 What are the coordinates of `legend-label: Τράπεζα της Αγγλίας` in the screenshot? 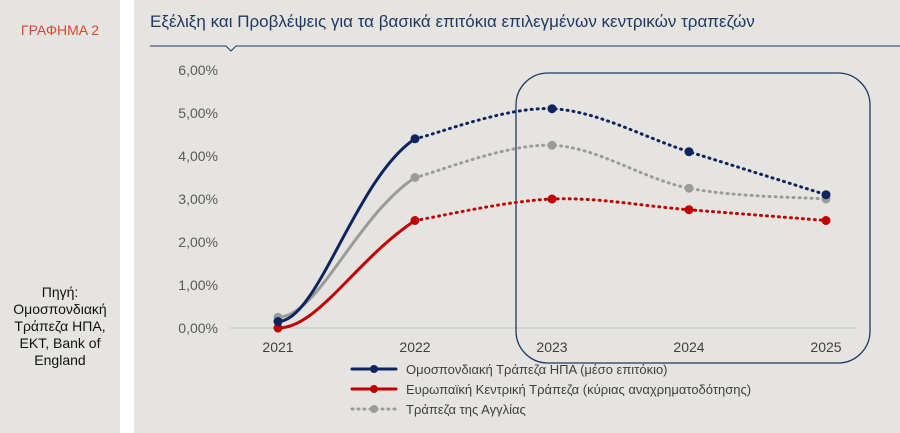 It's located at (466, 409).